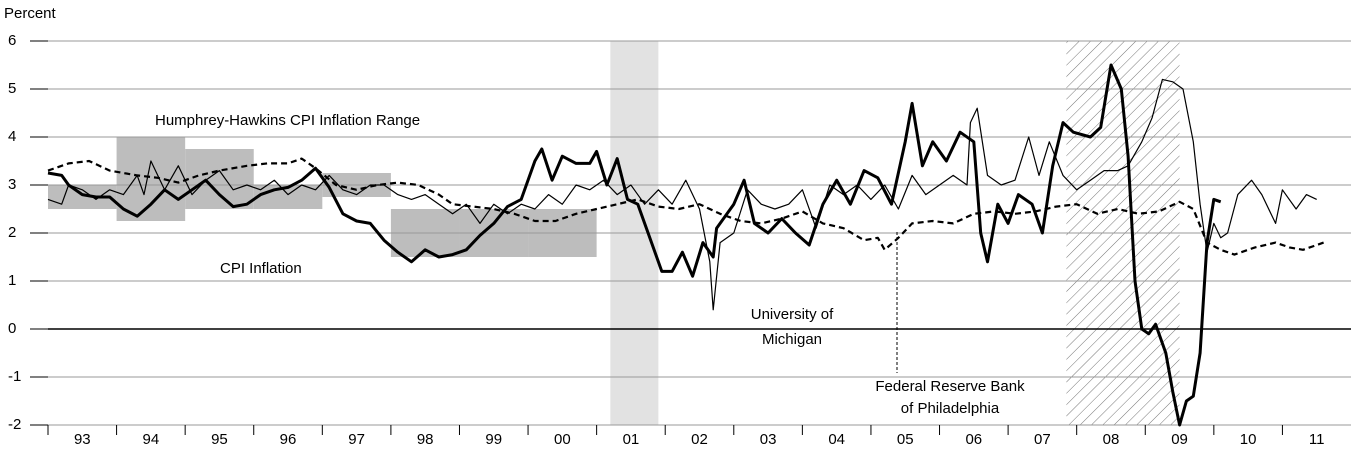 The height and width of the screenshot is (451, 1351). I want to click on y-tick-label: 6, so click(12, 40).